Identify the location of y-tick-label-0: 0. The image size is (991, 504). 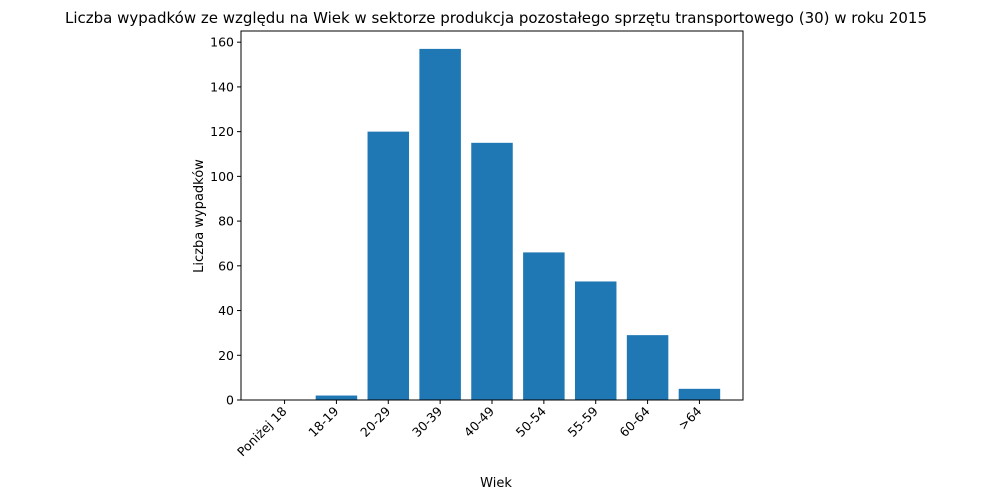
(230, 400).